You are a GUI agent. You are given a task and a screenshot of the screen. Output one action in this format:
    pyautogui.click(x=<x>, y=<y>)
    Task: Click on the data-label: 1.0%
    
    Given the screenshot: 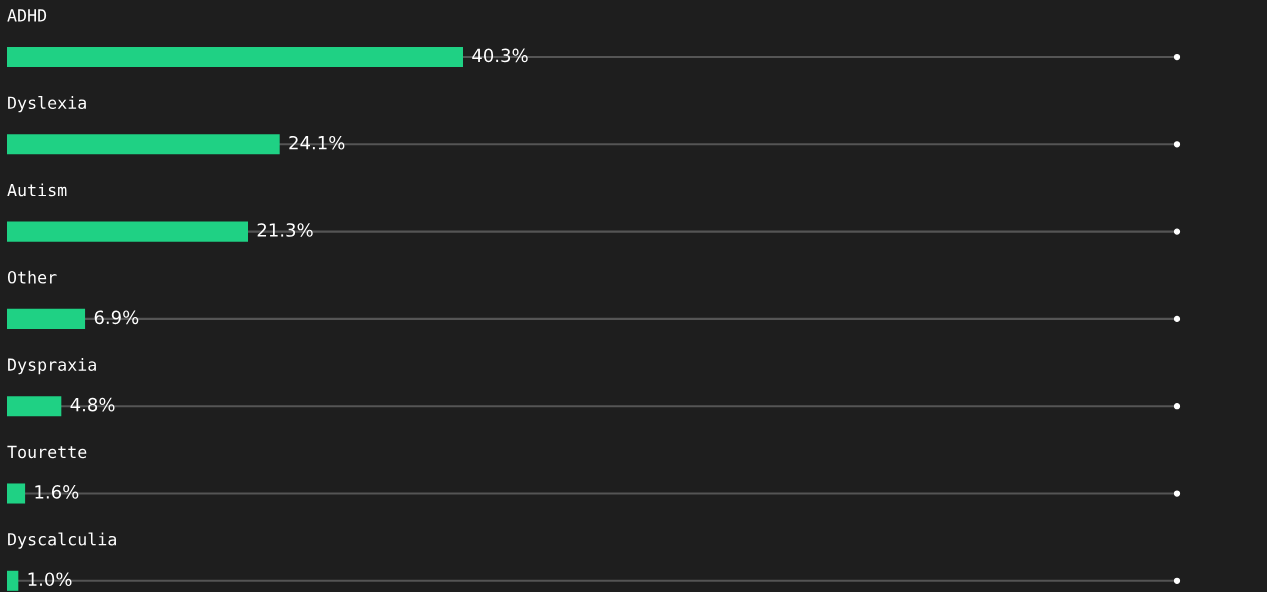 What is the action you would take?
    pyautogui.click(x=50, y=579)
    